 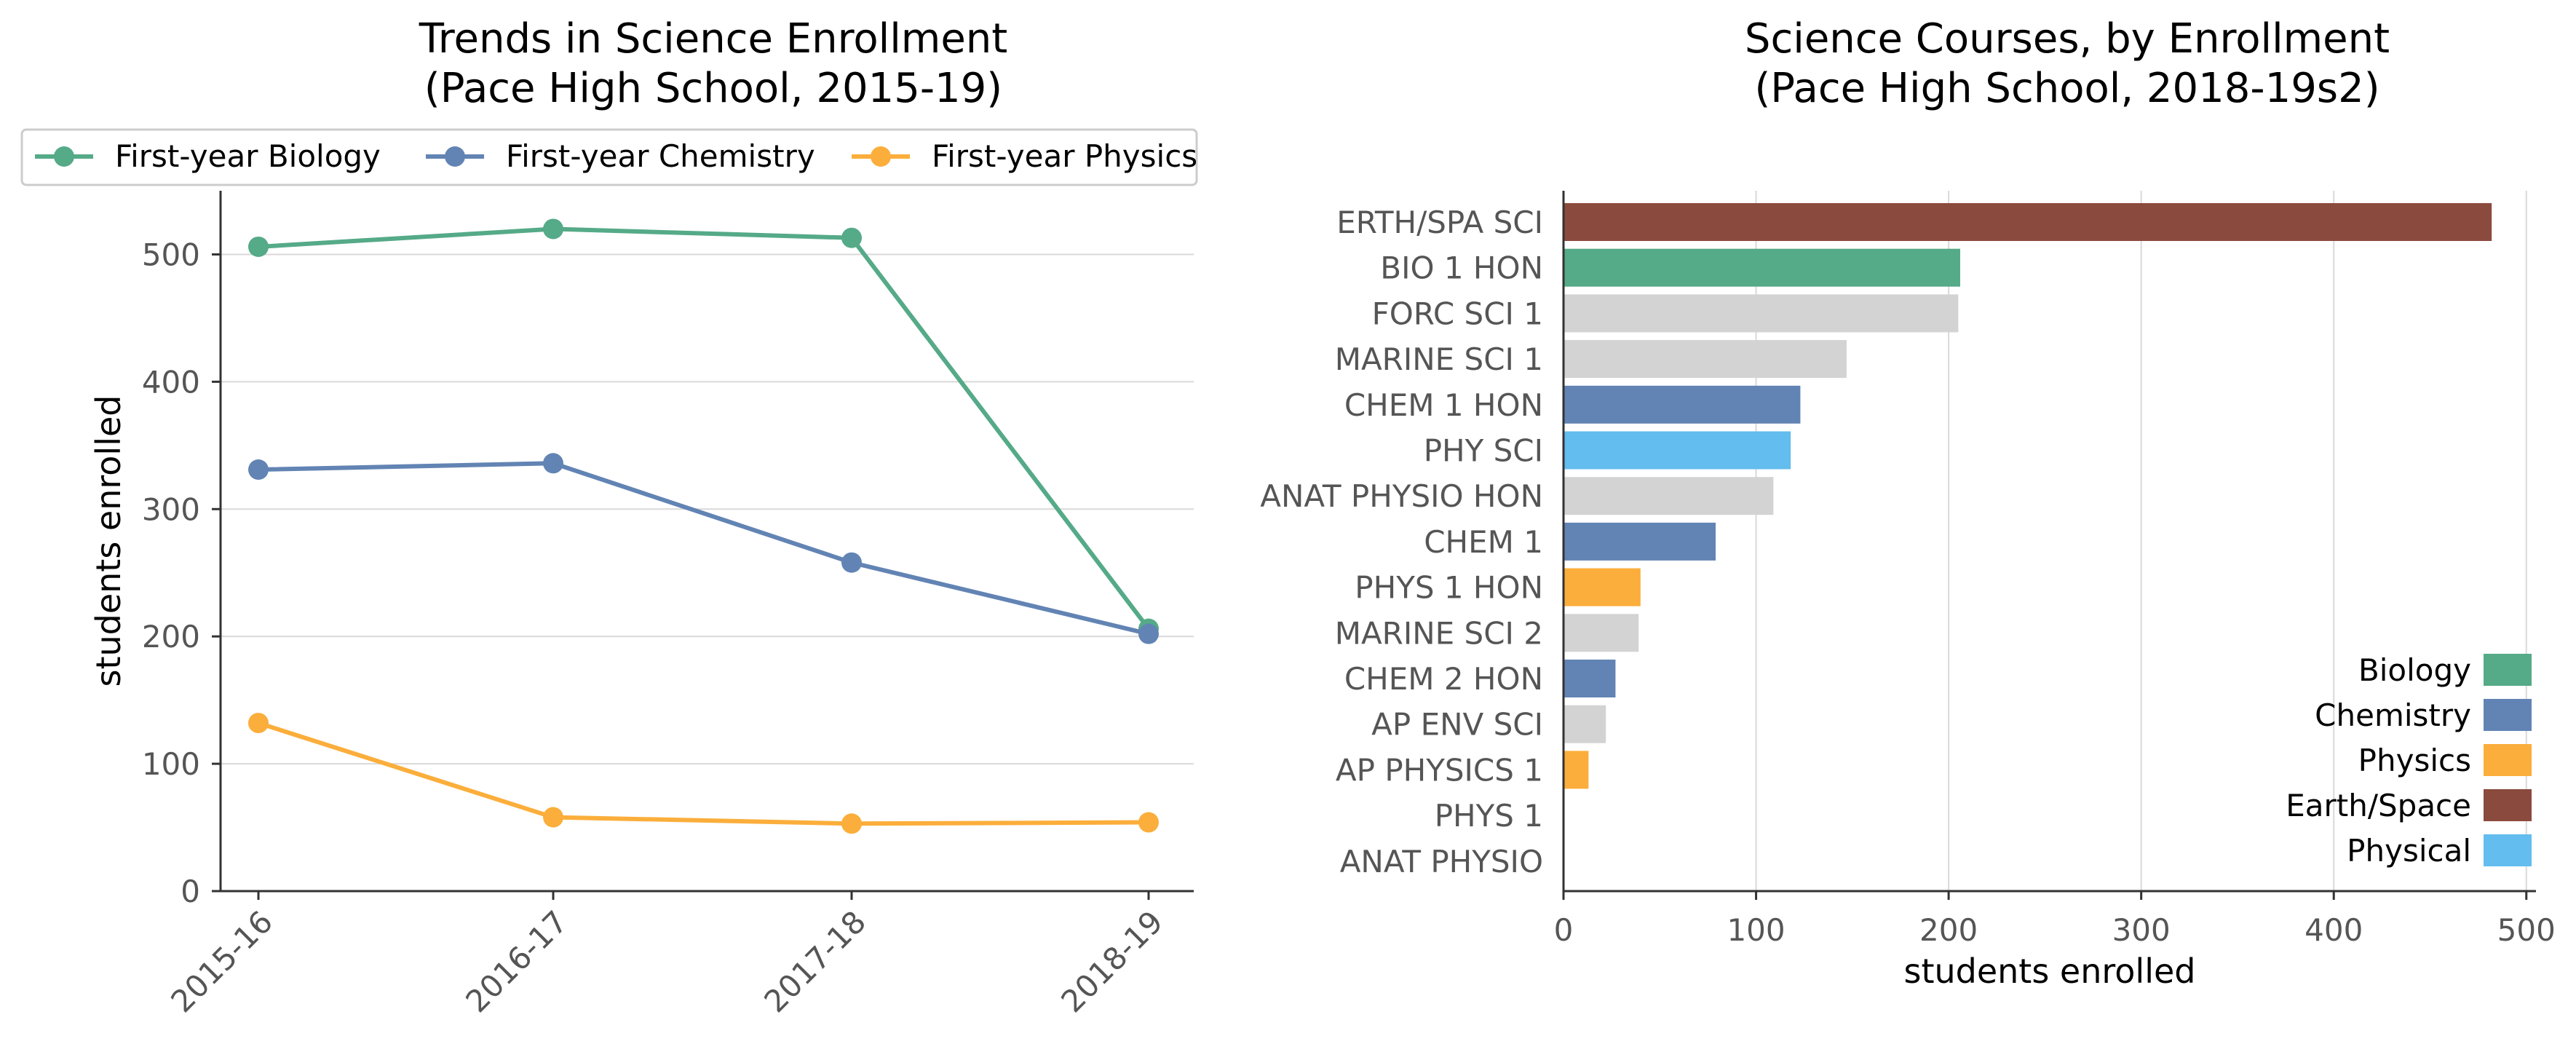 I want to click on bar-ap-env-sci, so click(x=1585, y=724).